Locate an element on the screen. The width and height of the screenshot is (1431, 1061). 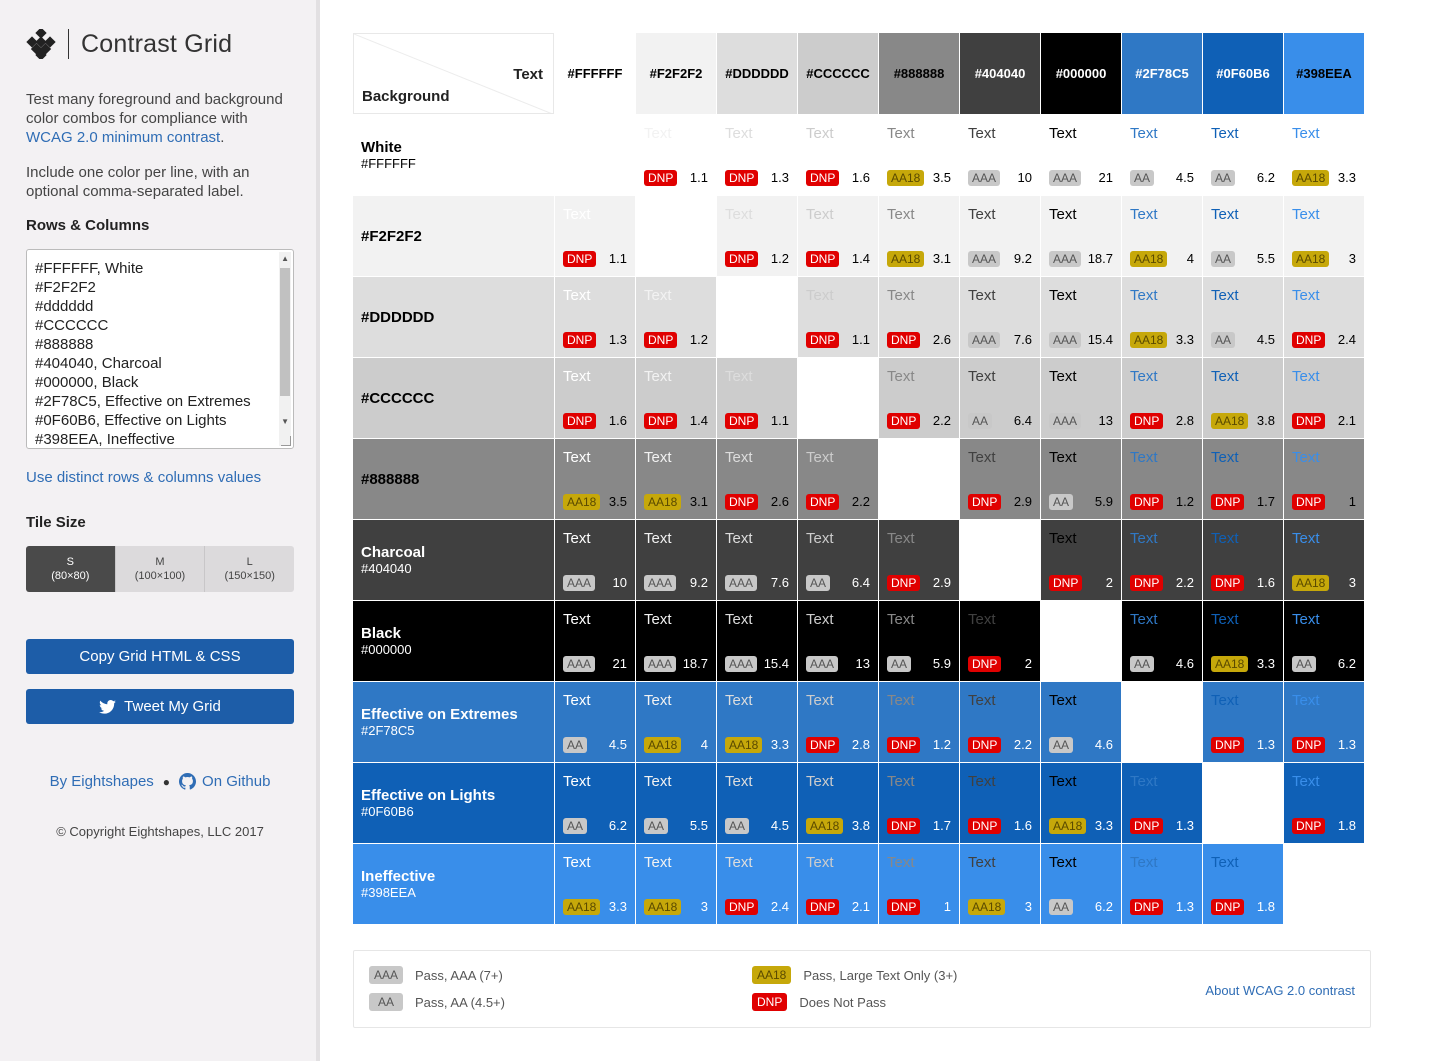
contrast-ratio: 1.6 is located at coordinates (1265, 582).